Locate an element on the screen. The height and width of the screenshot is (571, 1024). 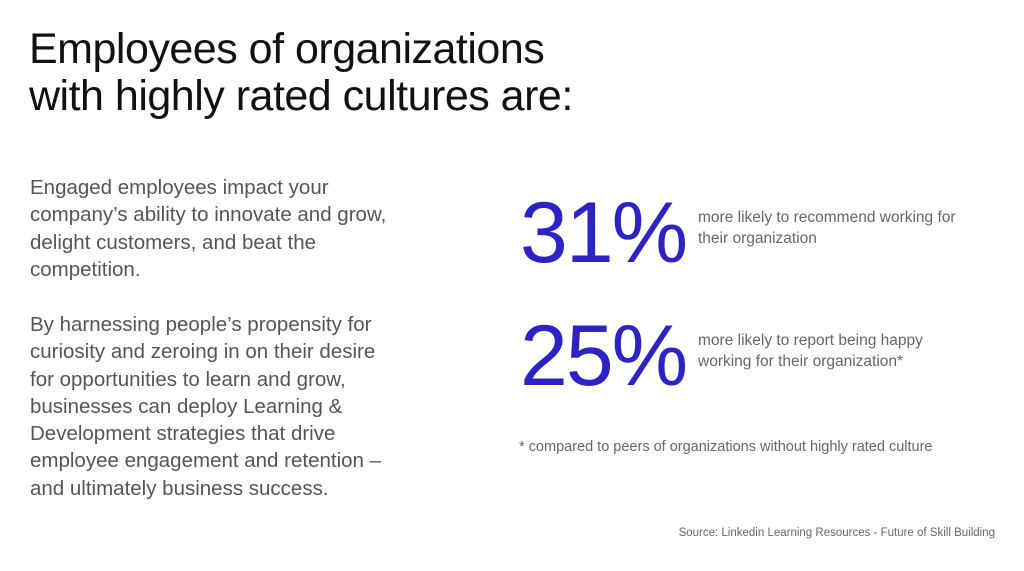
paragraph-line: businesses can deploy Learning & is located at coordinates (186, 406).